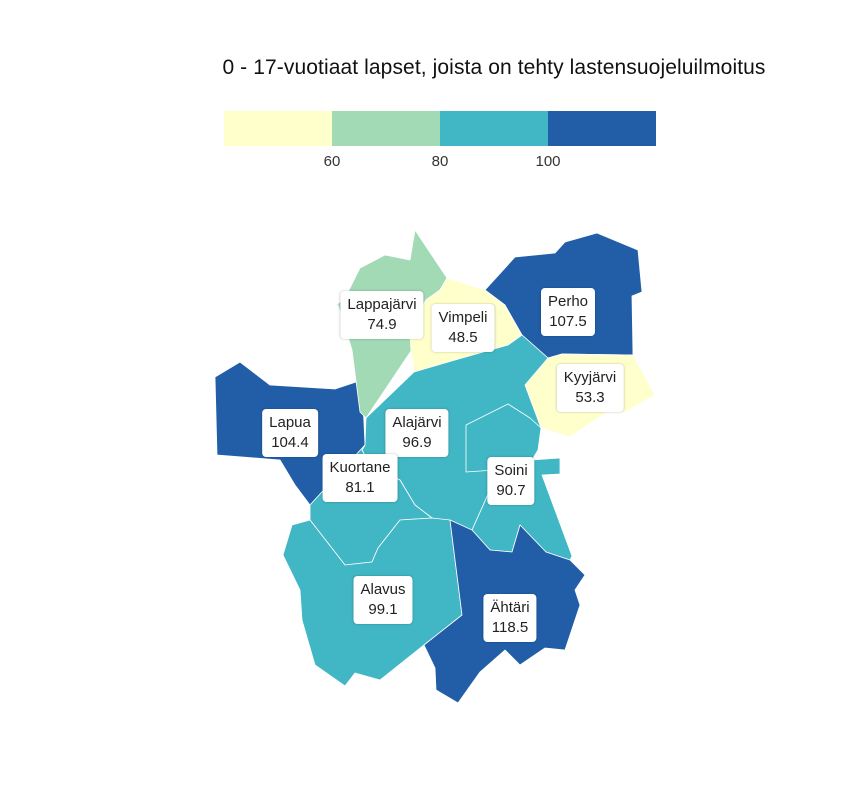 This screenshot has height=792, width=864. I want to click on region-value: 53.3, so click(590, 397).